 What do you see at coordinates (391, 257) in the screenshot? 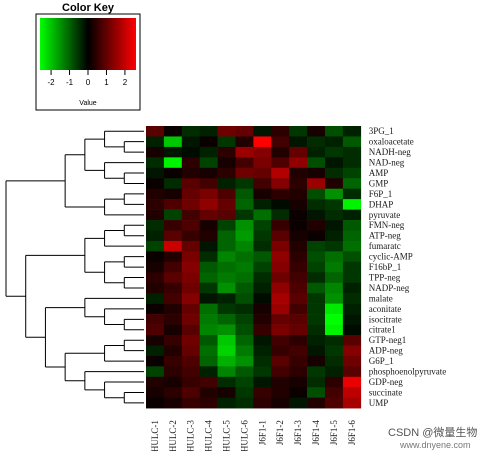
I see `row-label: cyclic-AMP` at bounding box center [391, 257].